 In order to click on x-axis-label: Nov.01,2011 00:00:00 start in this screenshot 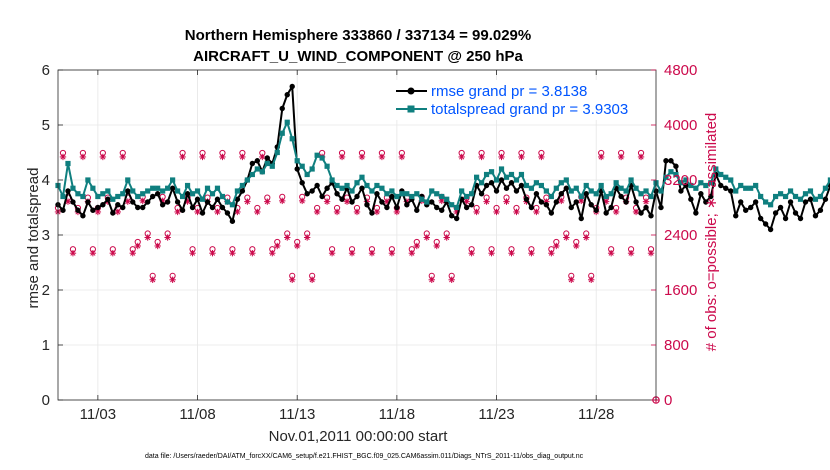, I will do `click(359, 436)`.